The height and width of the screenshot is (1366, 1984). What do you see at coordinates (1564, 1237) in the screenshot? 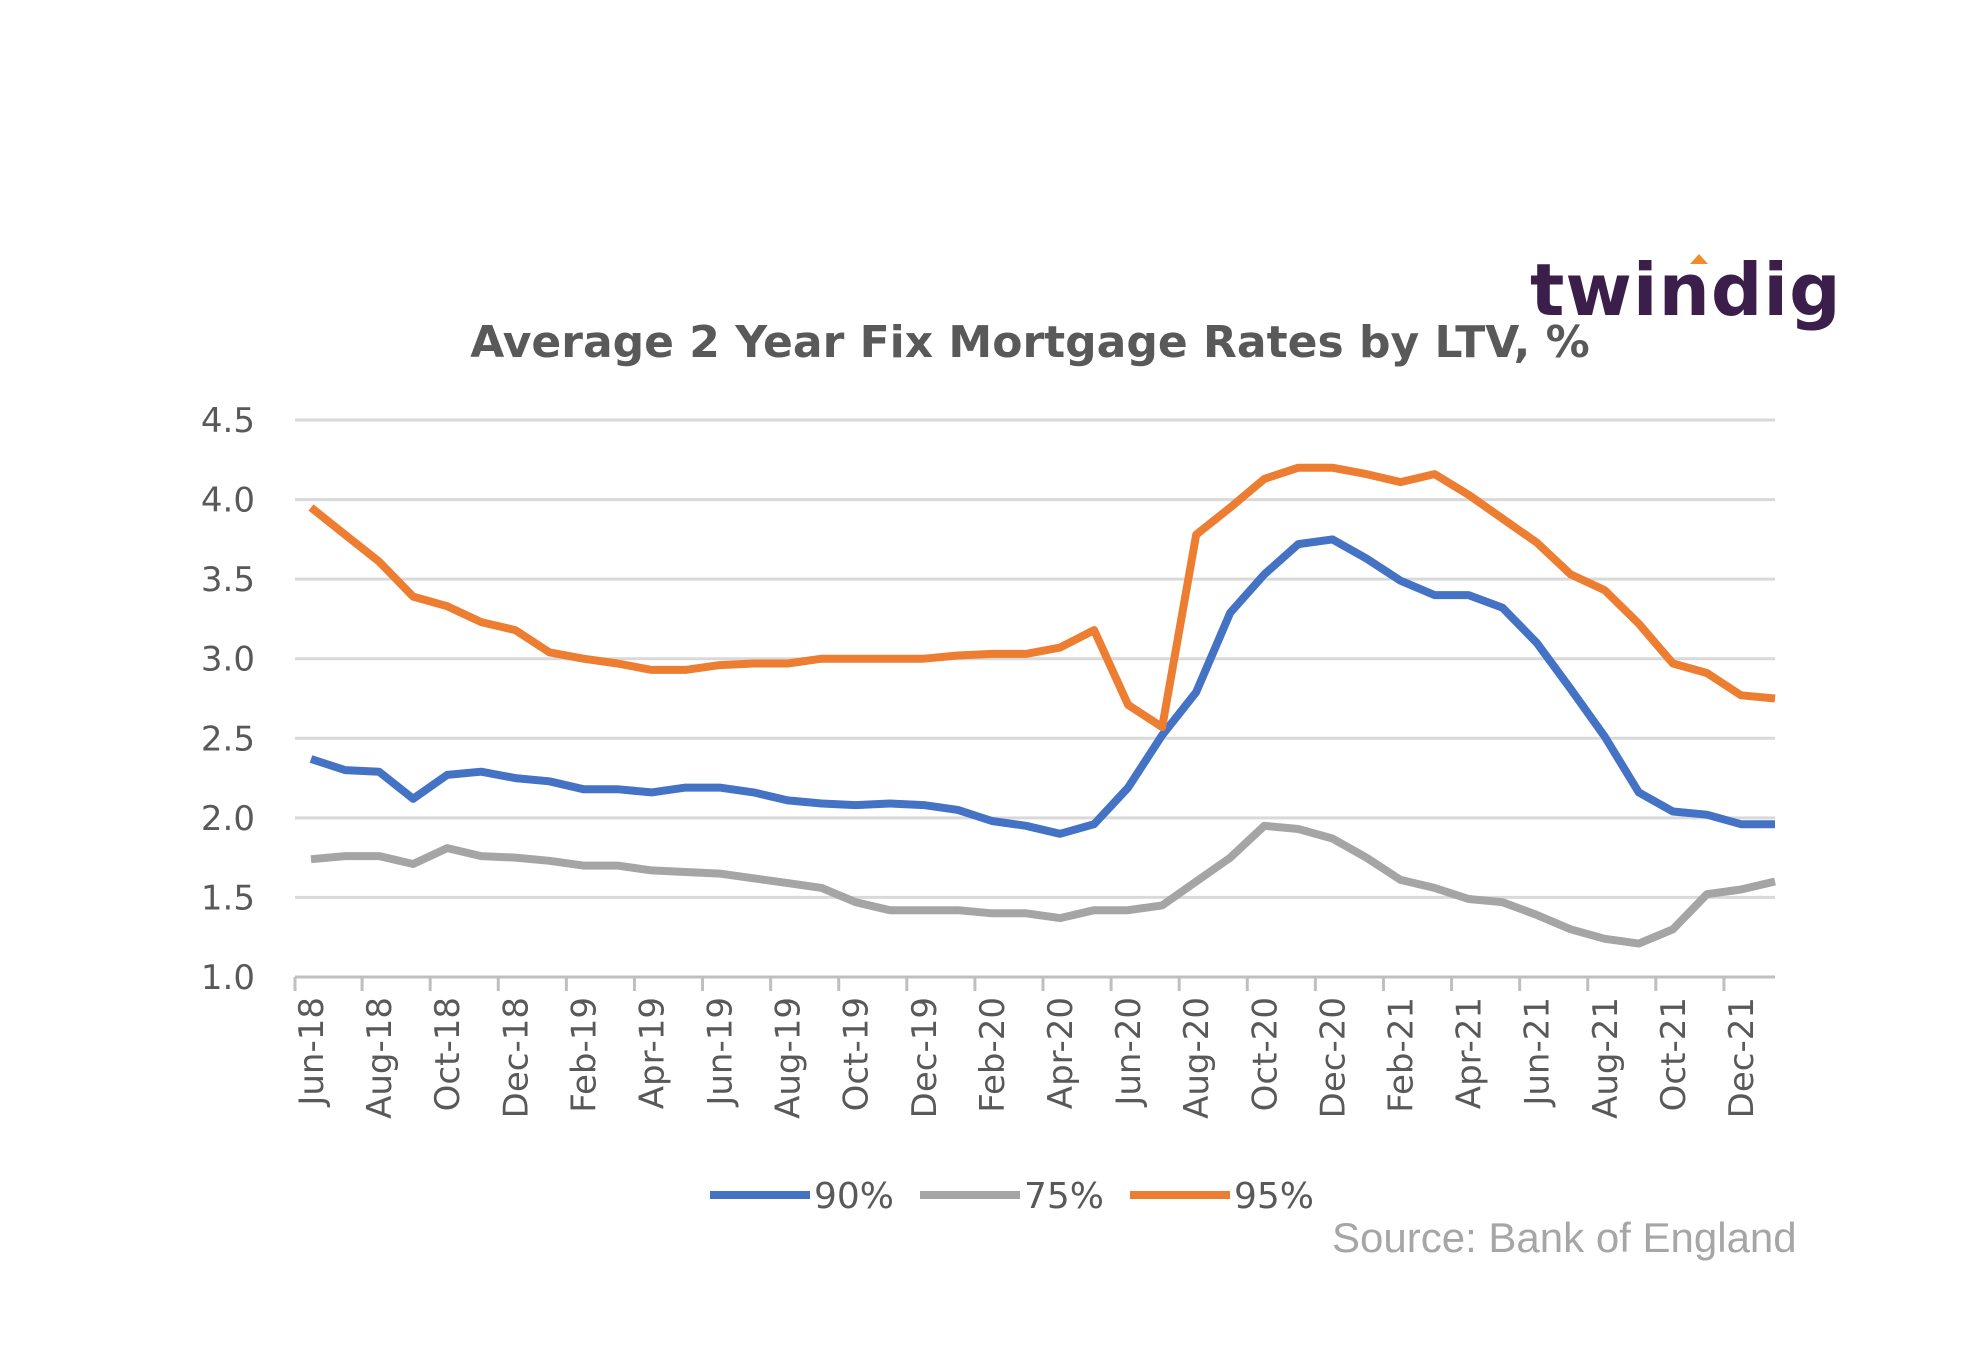
I see `source-note: Source: Bank of England` at bounding box center [1564, 1237].